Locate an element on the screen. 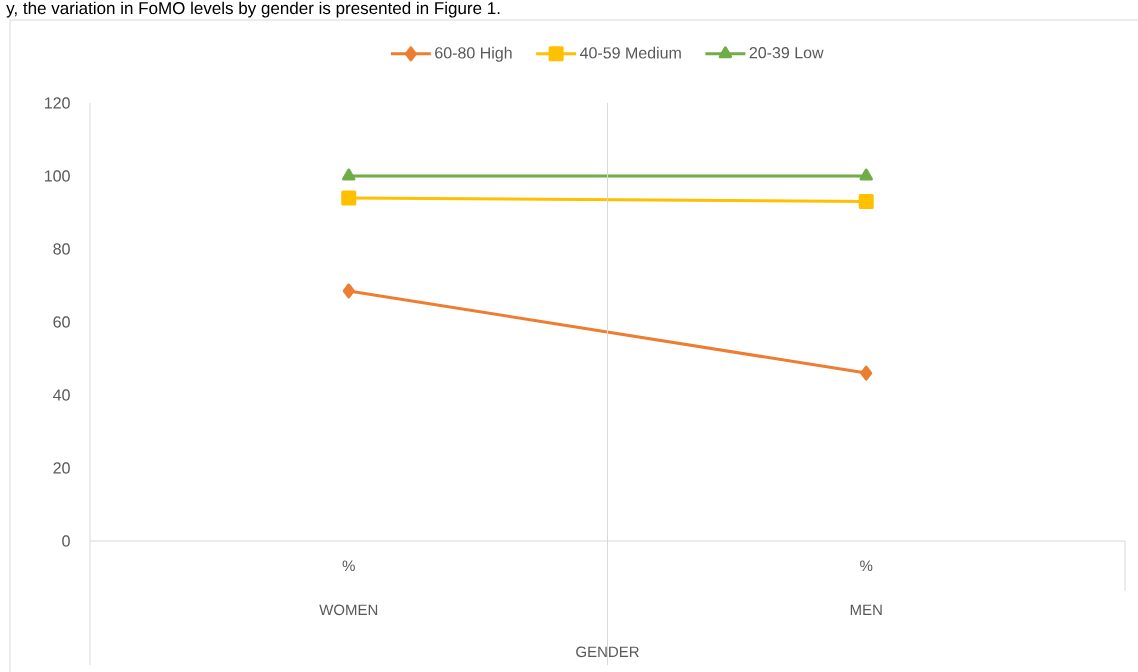 The width and height of the screenshot is (1138, 672). y-tick-label: 0 is located at coordinates (66, 541).